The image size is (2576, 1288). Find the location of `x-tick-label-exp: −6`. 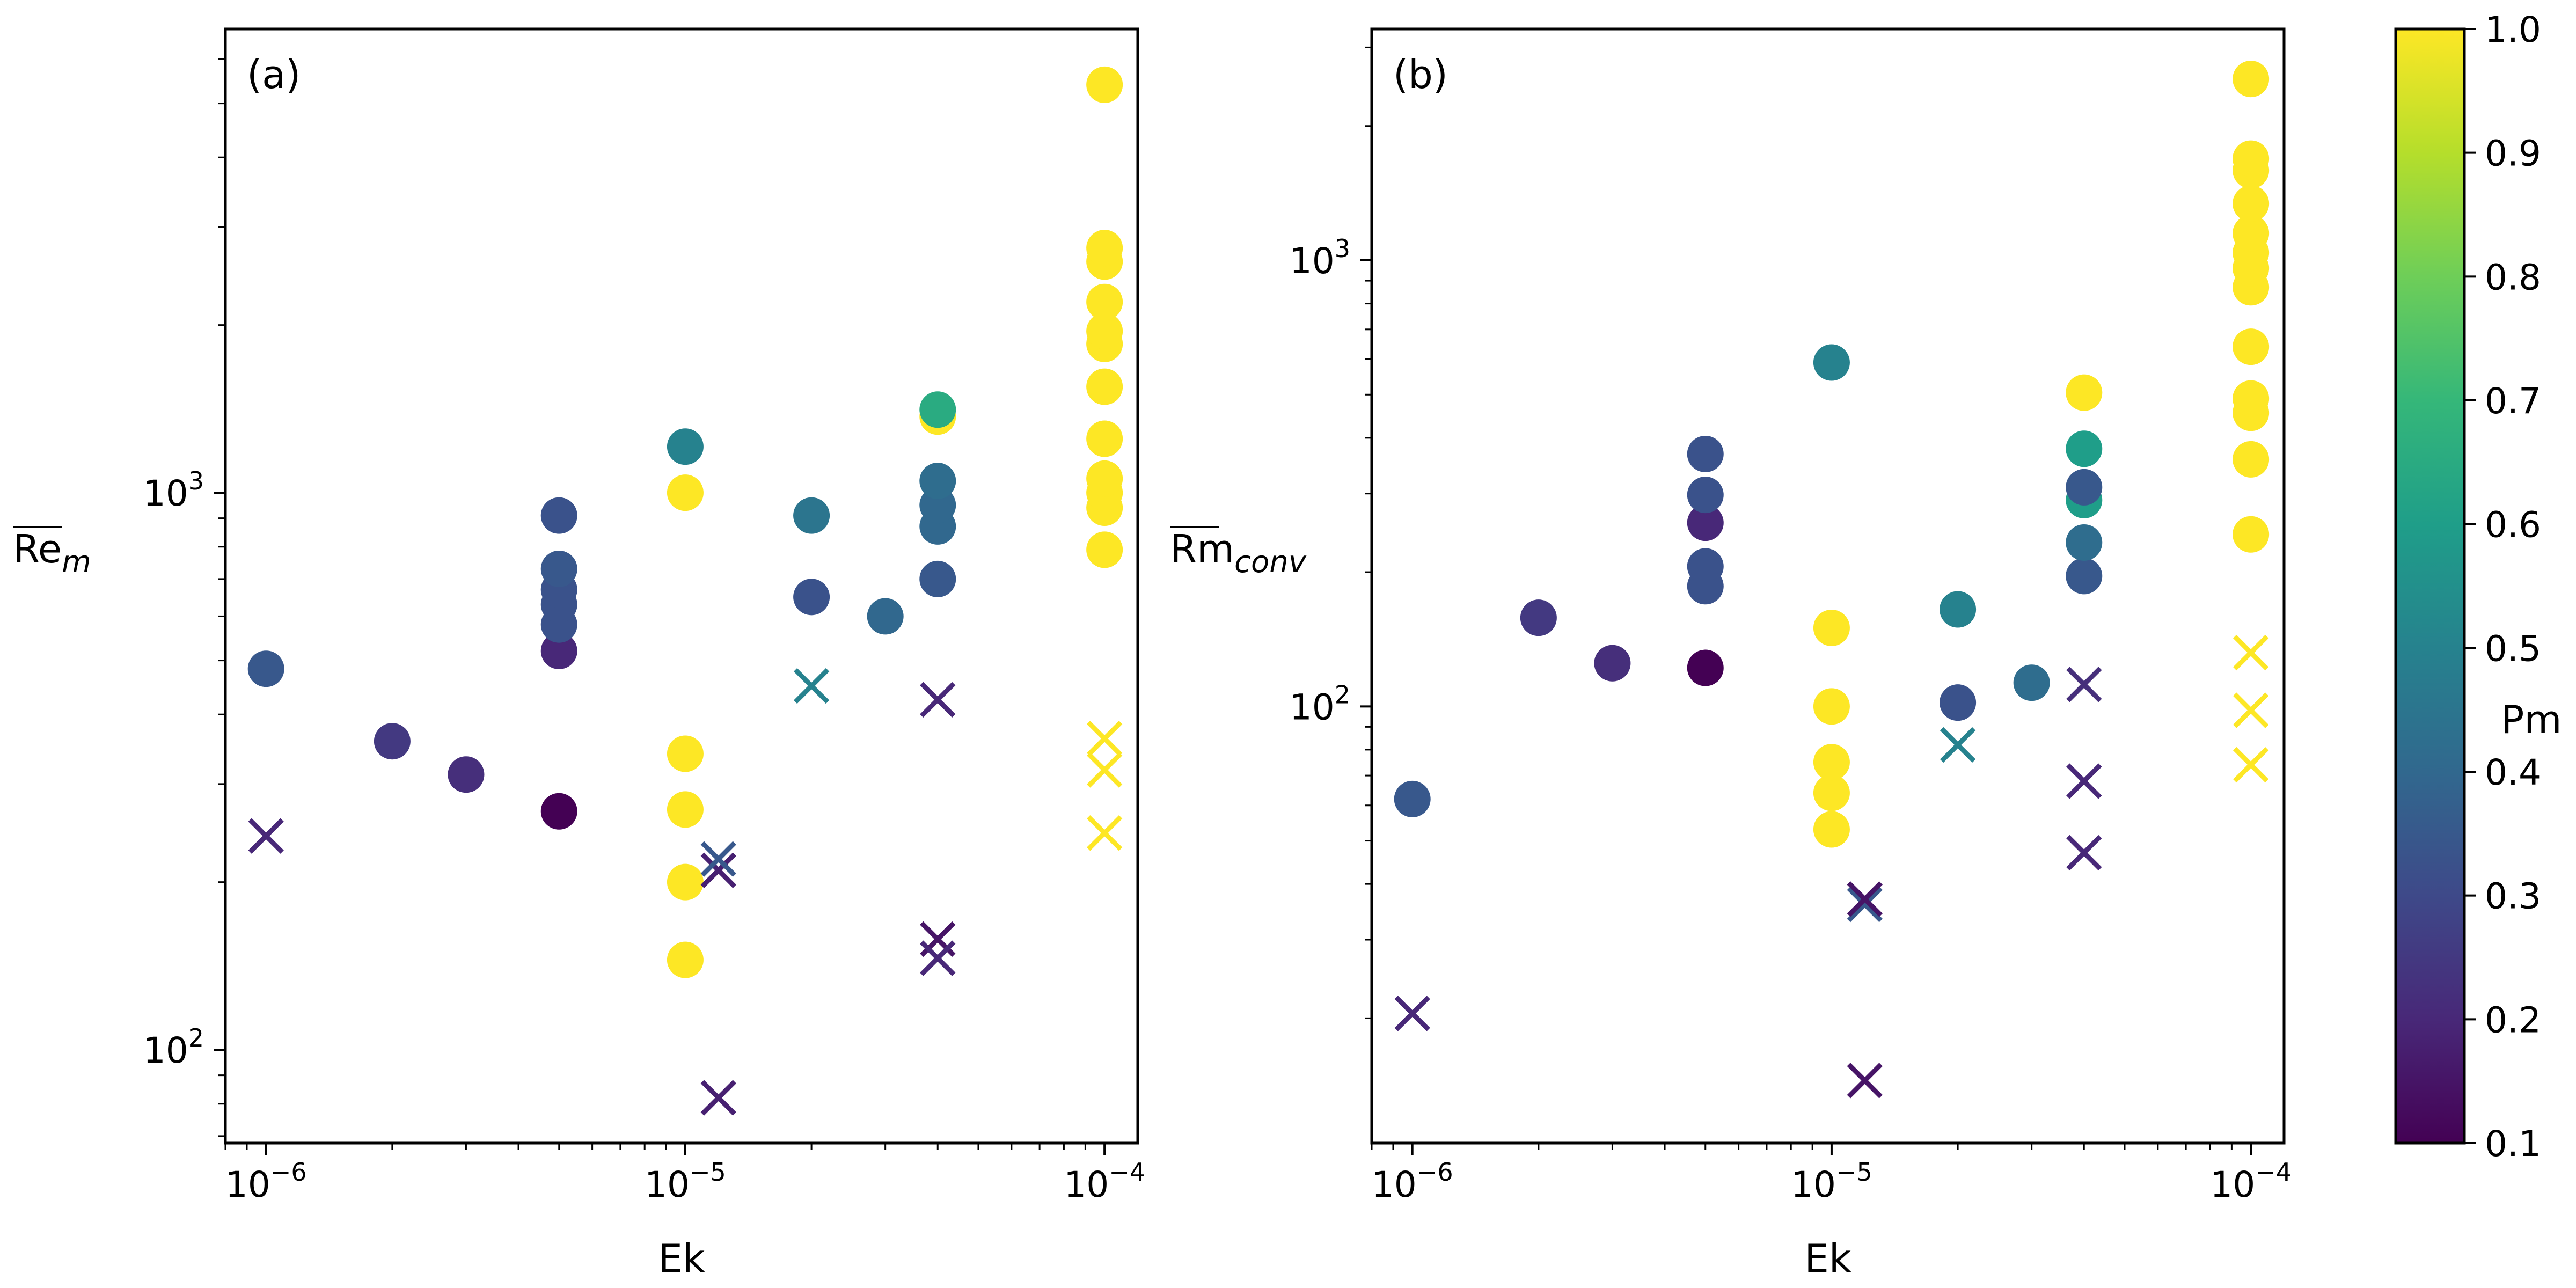

x-tick-label-exp: −6 is located at coordinates (288, 1172).